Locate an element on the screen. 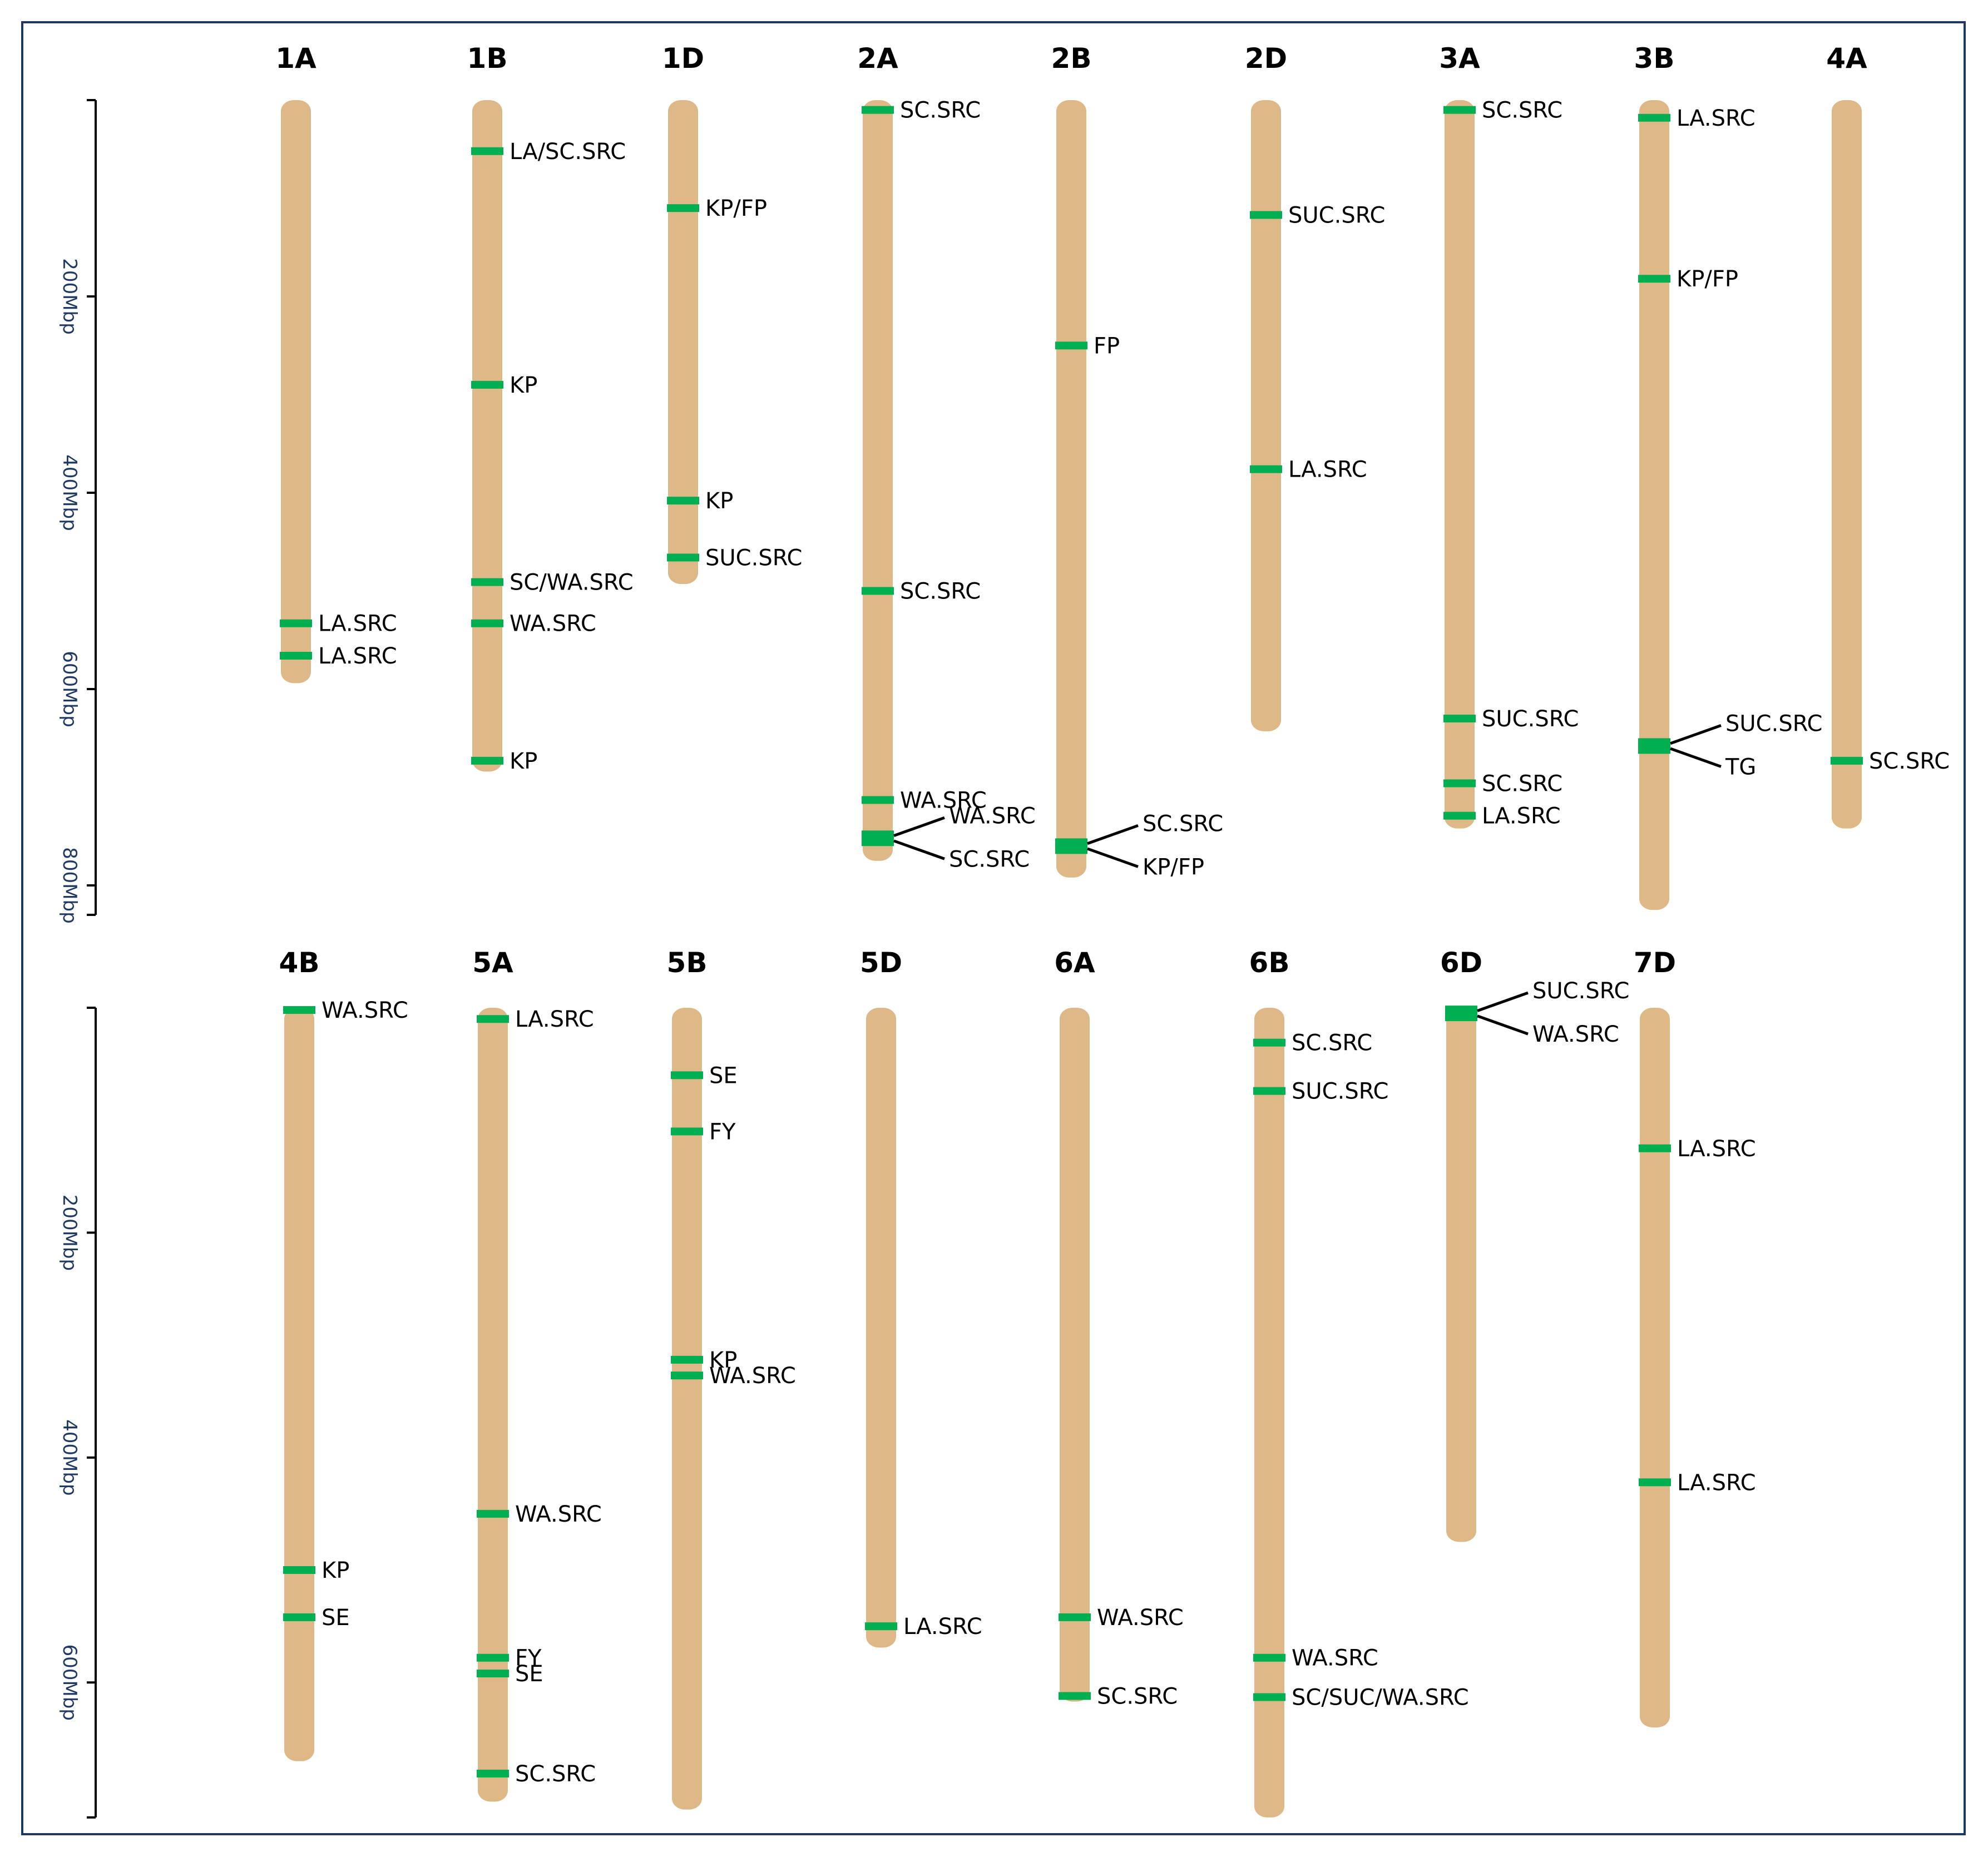  axis-tick-label: 600Mbp is located at coordinates (69, 689).